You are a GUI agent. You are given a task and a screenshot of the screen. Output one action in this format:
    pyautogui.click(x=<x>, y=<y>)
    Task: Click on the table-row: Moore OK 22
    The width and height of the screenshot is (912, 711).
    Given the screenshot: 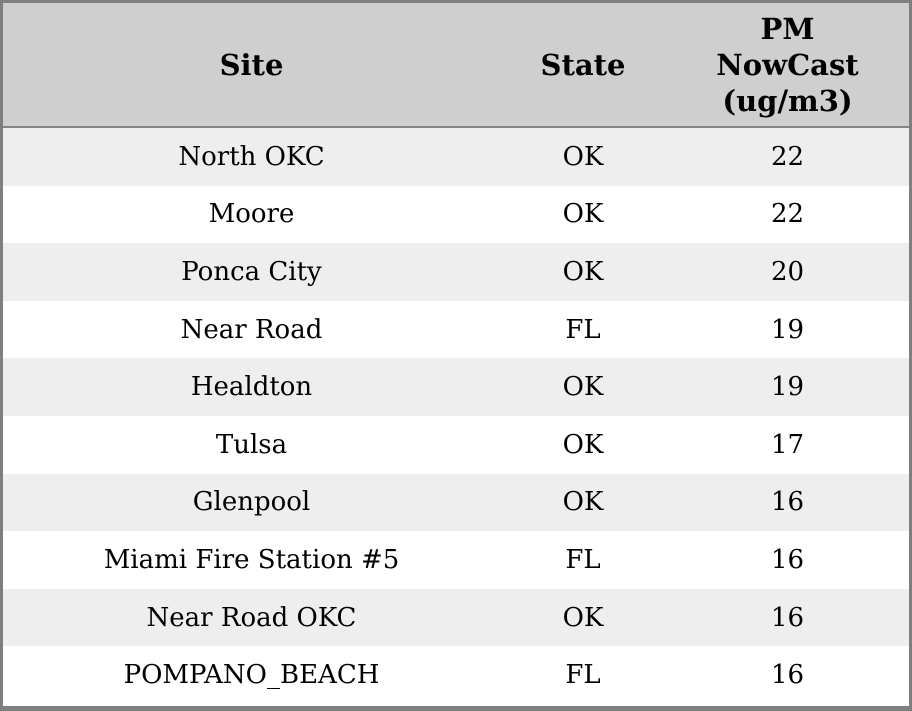 What is the action you would take?
    pyautogui.click(x=456, y=214)
    